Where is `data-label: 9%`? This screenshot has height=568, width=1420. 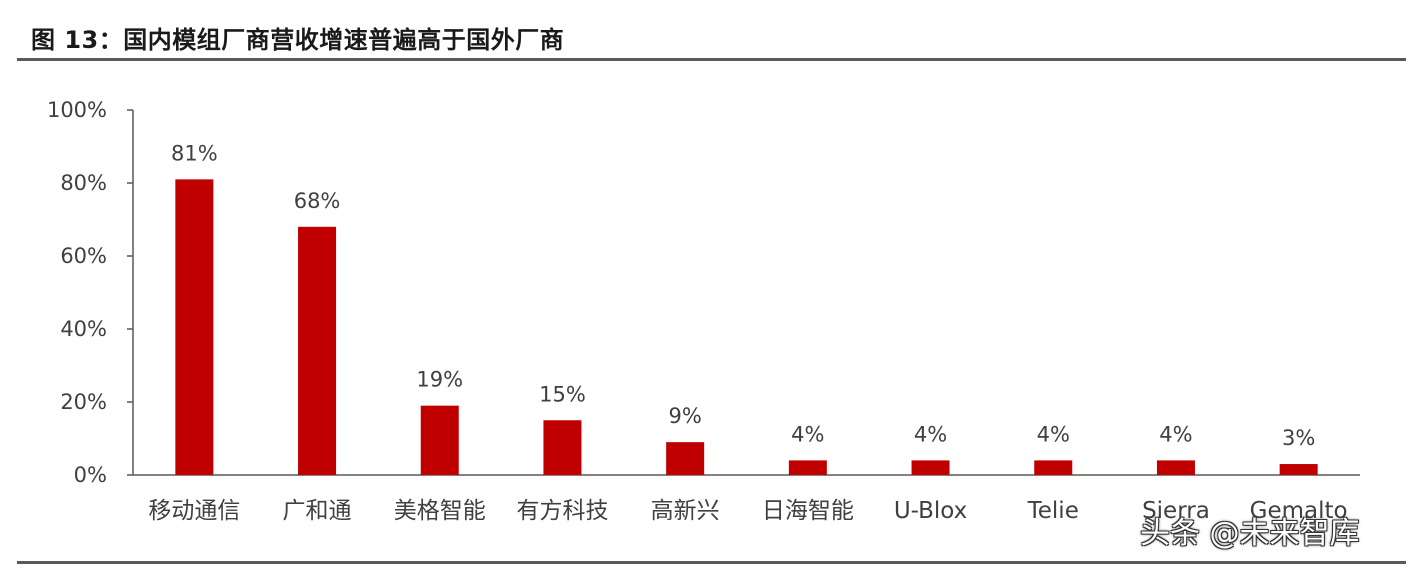
data-label: 9% is located at coordinates (684, 416).